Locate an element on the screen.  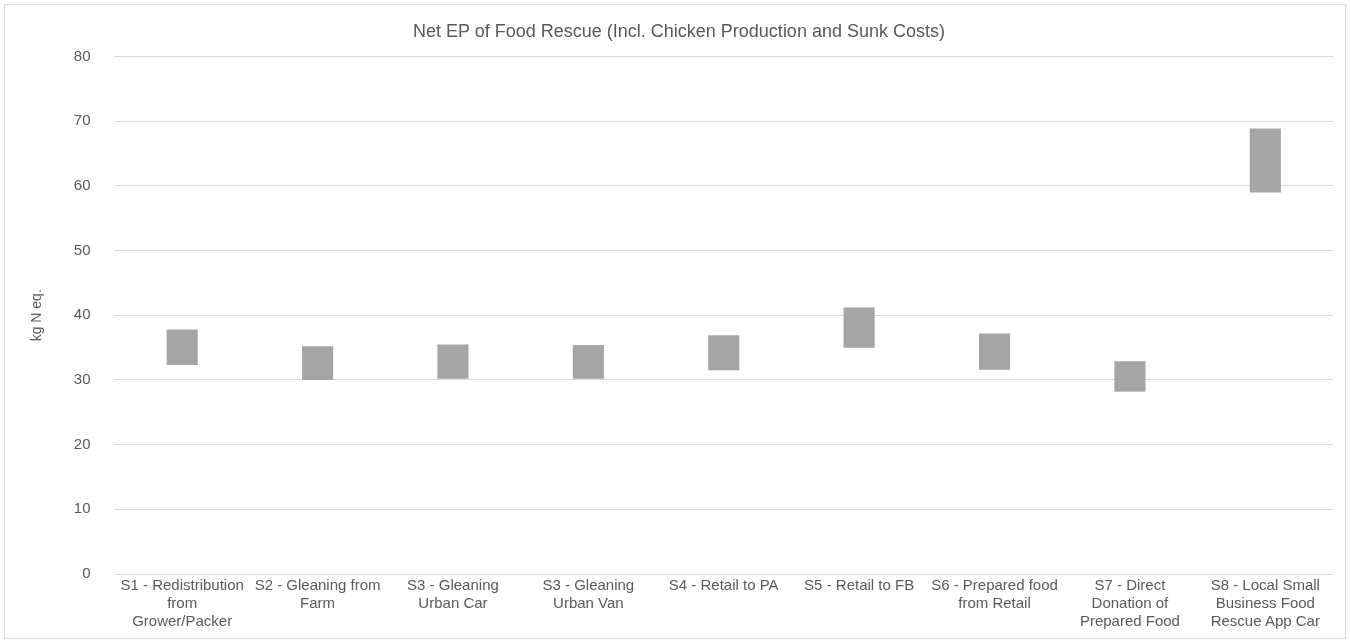
y-tick-label: 60 is located at coordinates (82, 185).